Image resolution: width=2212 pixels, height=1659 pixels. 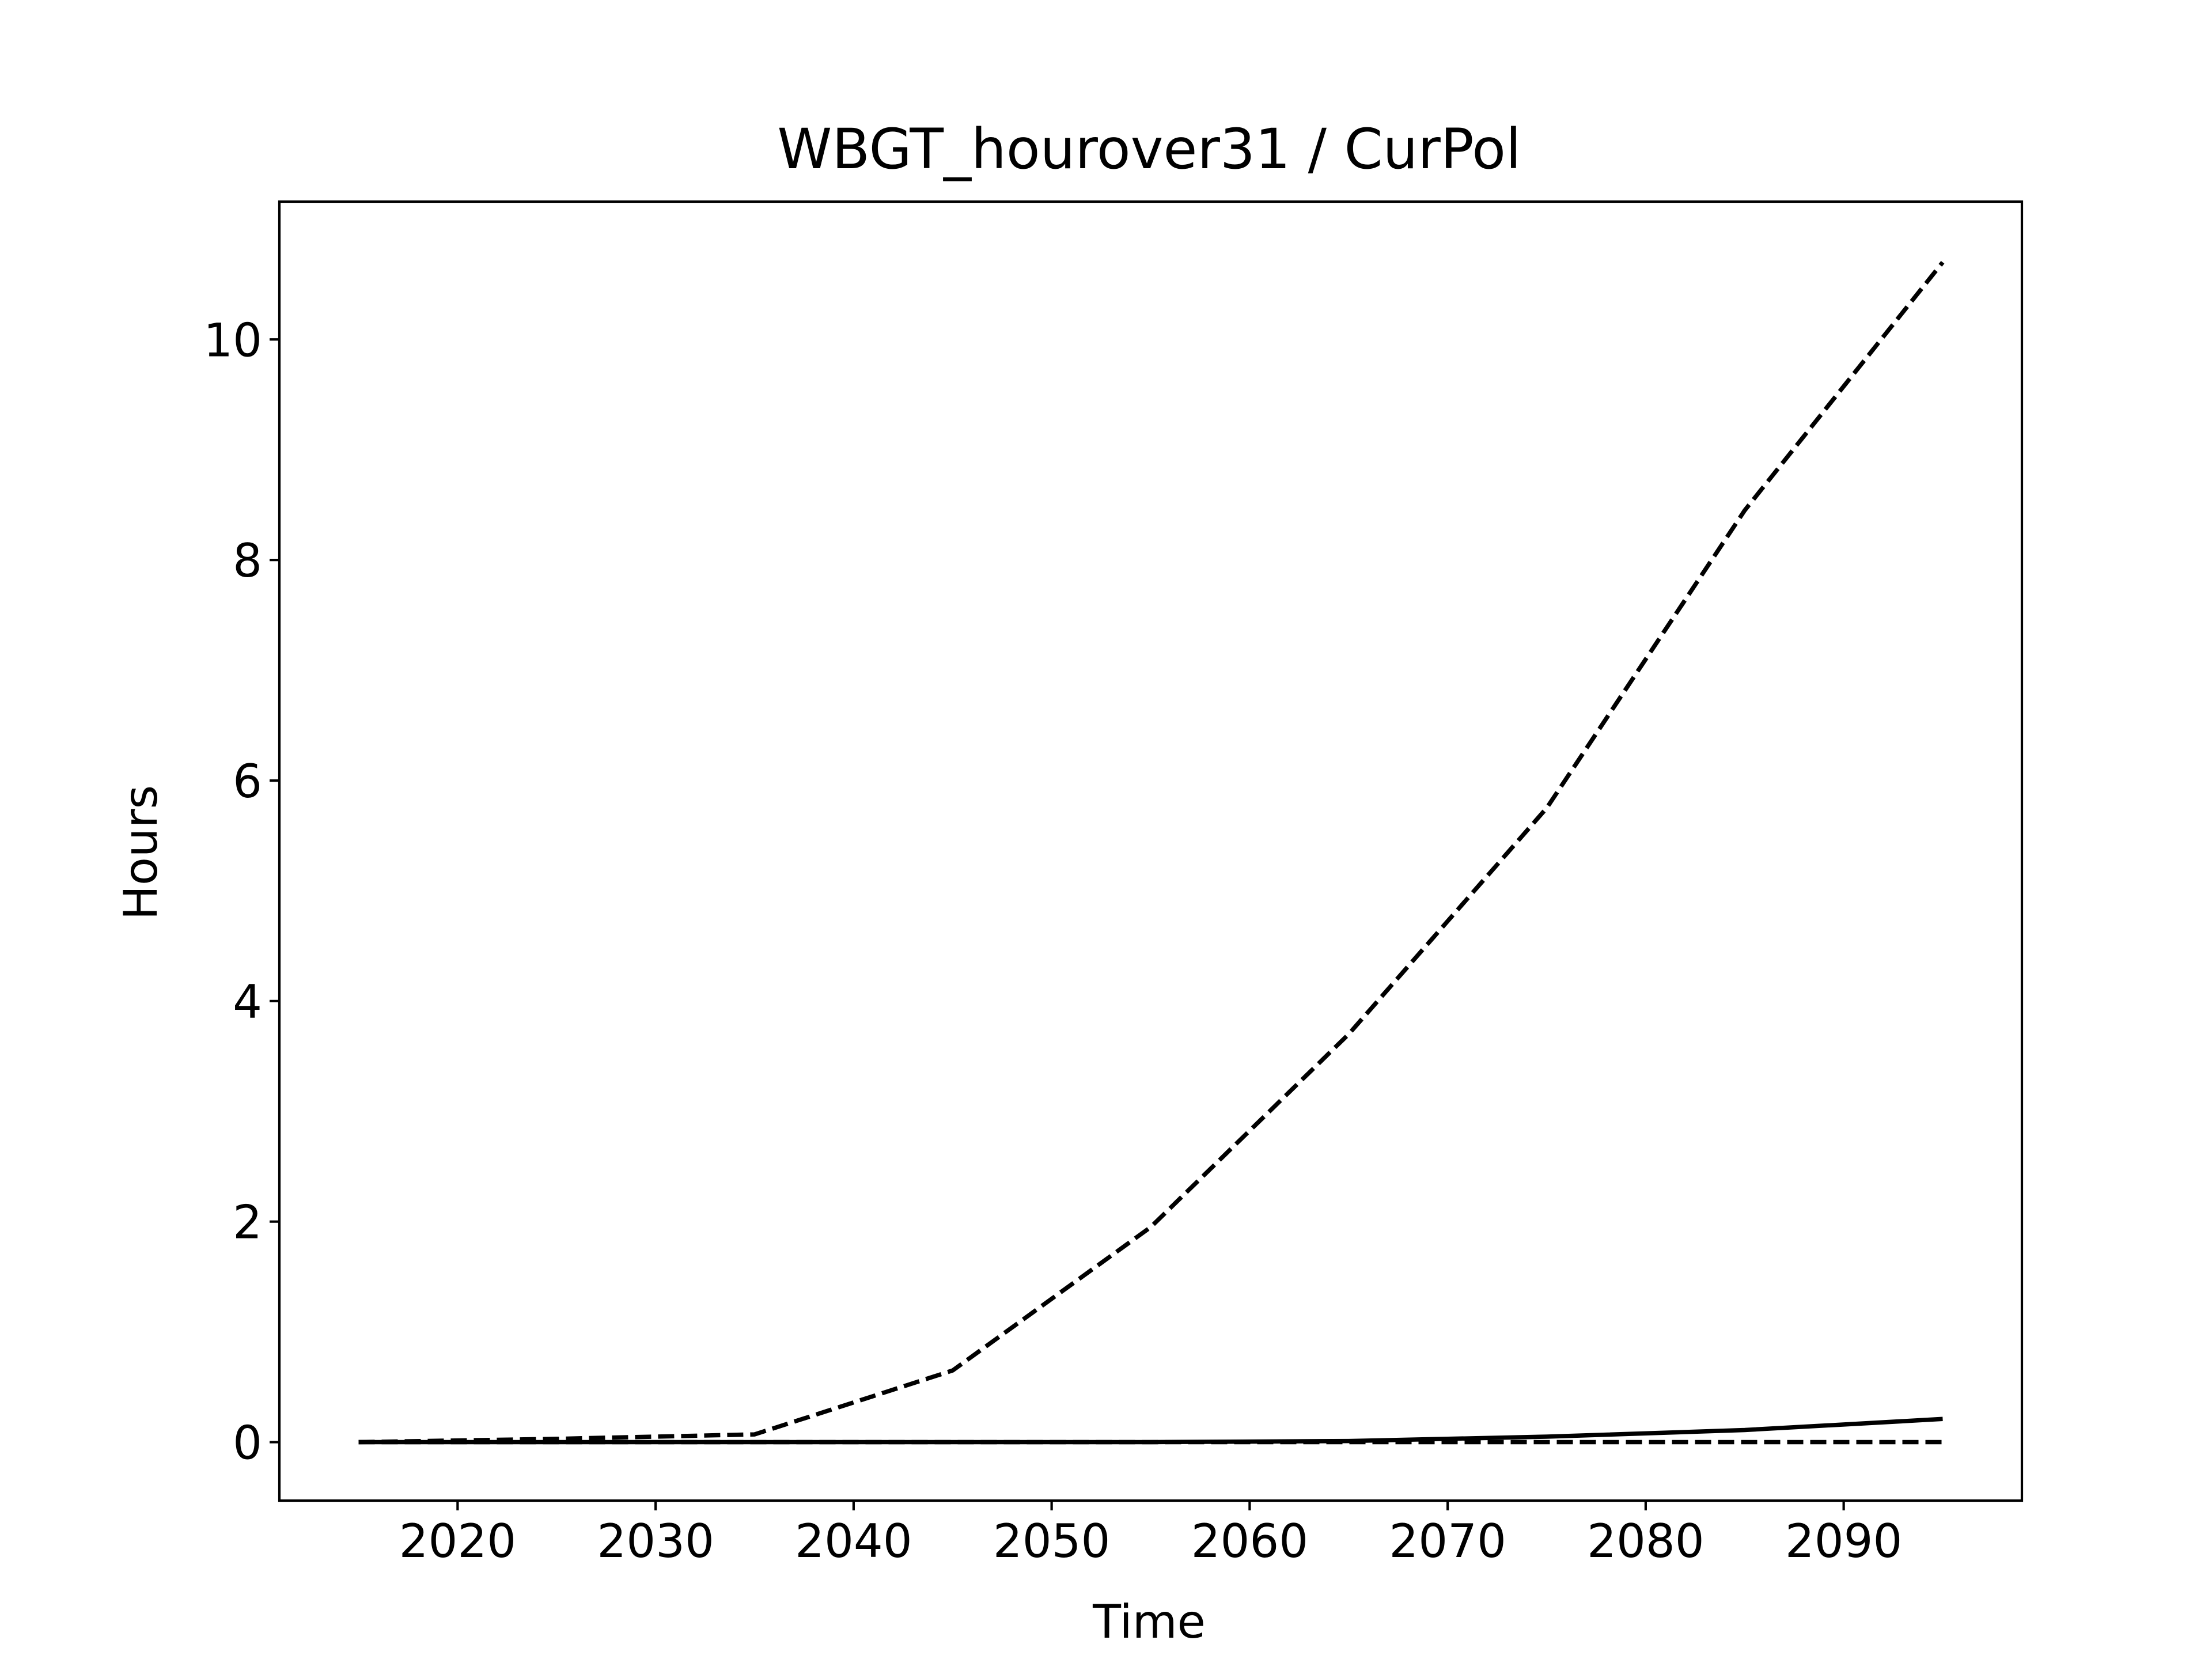 What do you see at coordinates (458, 1541) in the screenshot?
I see `x-tick-label: 2020` at bounding box center [458, 1541].